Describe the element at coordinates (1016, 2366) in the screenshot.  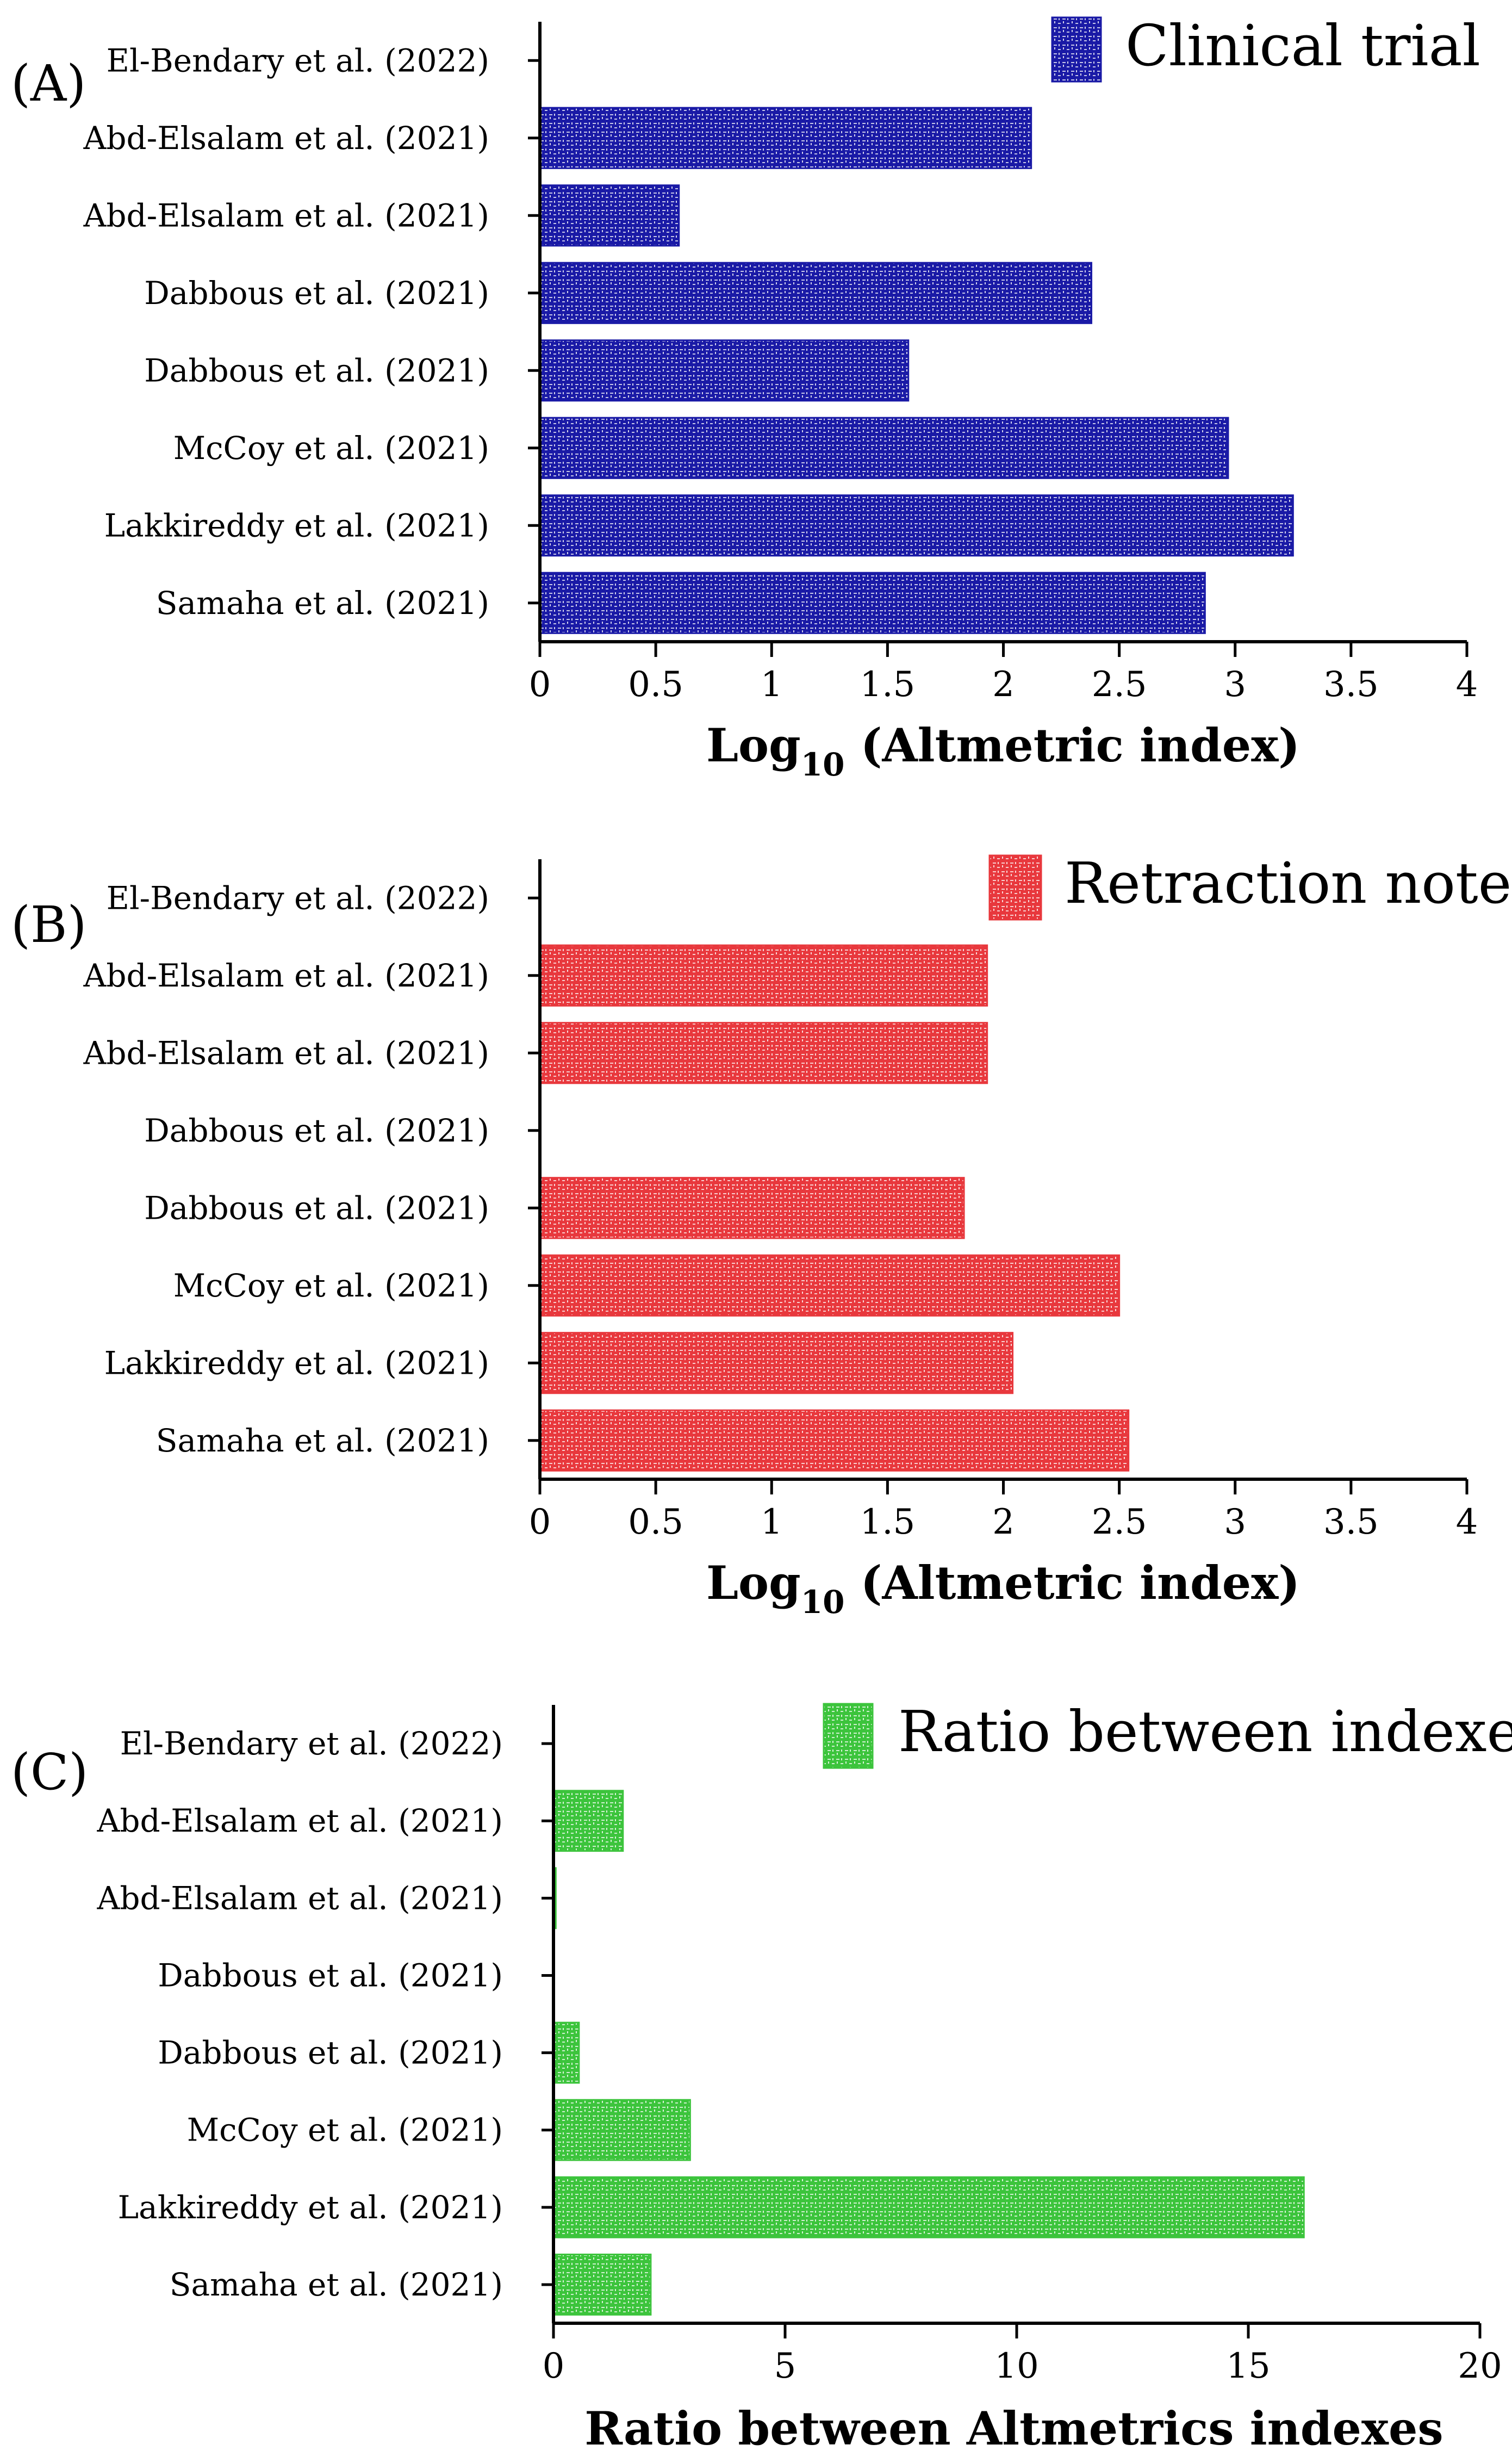
I see `x-tick-label: 10` at that location.